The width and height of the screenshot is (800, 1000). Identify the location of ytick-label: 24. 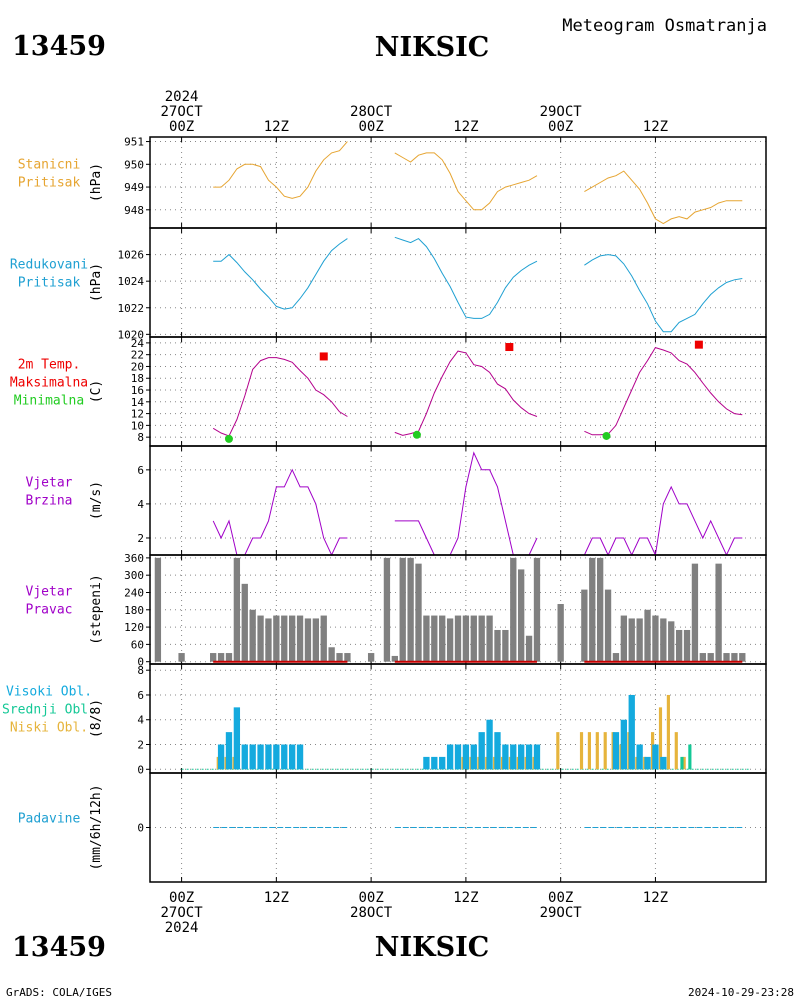
(138, 343).